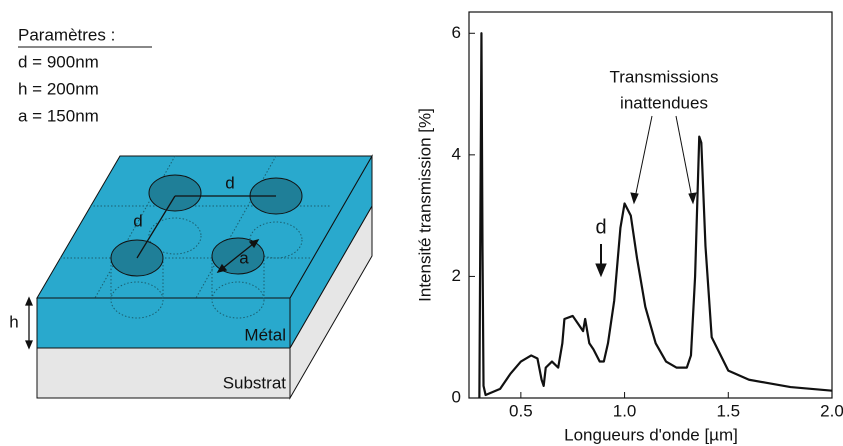  What do you see at coordinates (150, 272) in the screenshot?
I see `dimension-lines` at bounding box center [150, 272].